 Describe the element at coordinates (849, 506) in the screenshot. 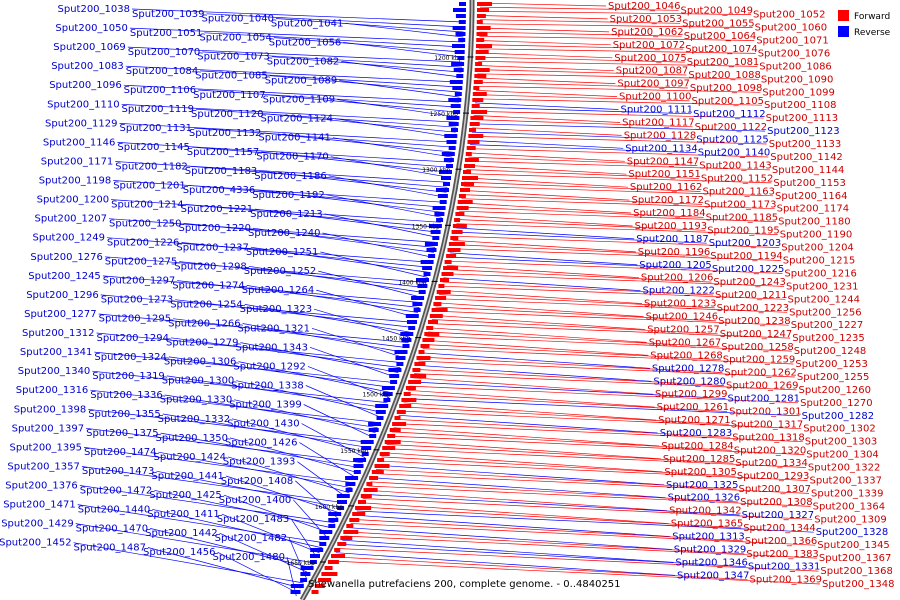

I see `gene-label-forward: Sput200_1364` at that location.